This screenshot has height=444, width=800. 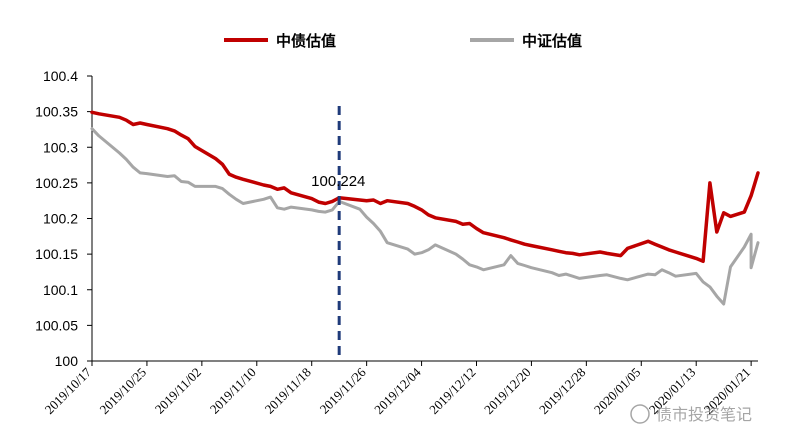 I want to click on x-tick-label: 2020/01/05, so click(x=617, y=391).